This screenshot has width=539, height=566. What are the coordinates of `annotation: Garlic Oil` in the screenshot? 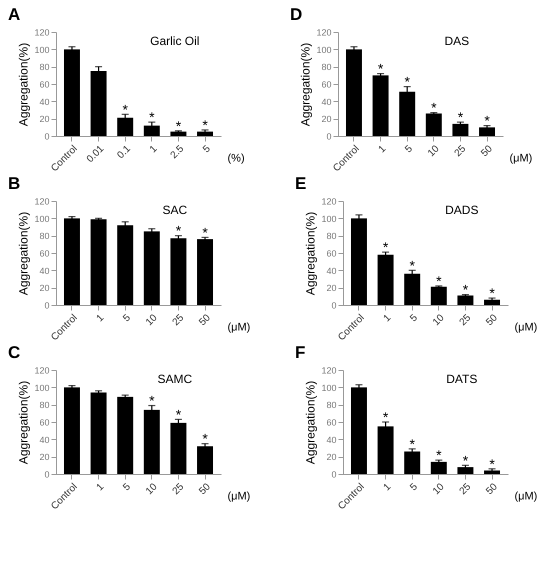 It's located at (175, 41).